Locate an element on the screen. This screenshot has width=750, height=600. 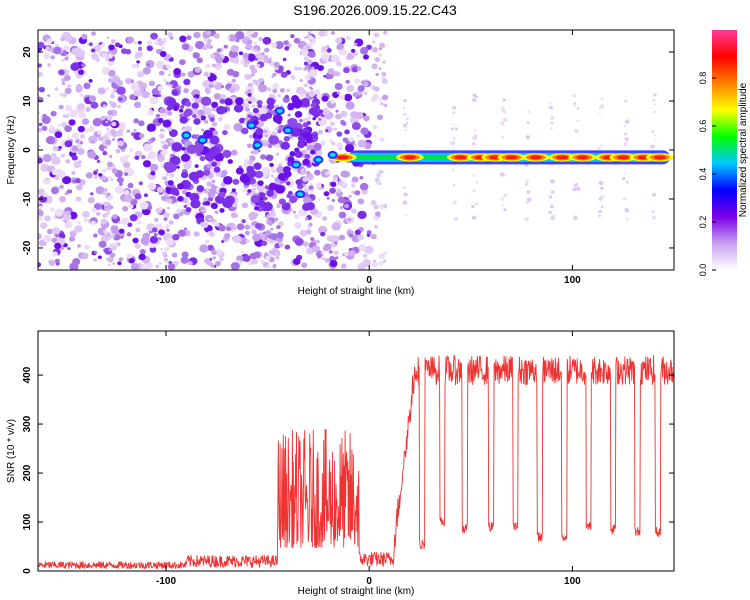
colorbar-tick-label: 0.8 is located at coordinates (703, 78).